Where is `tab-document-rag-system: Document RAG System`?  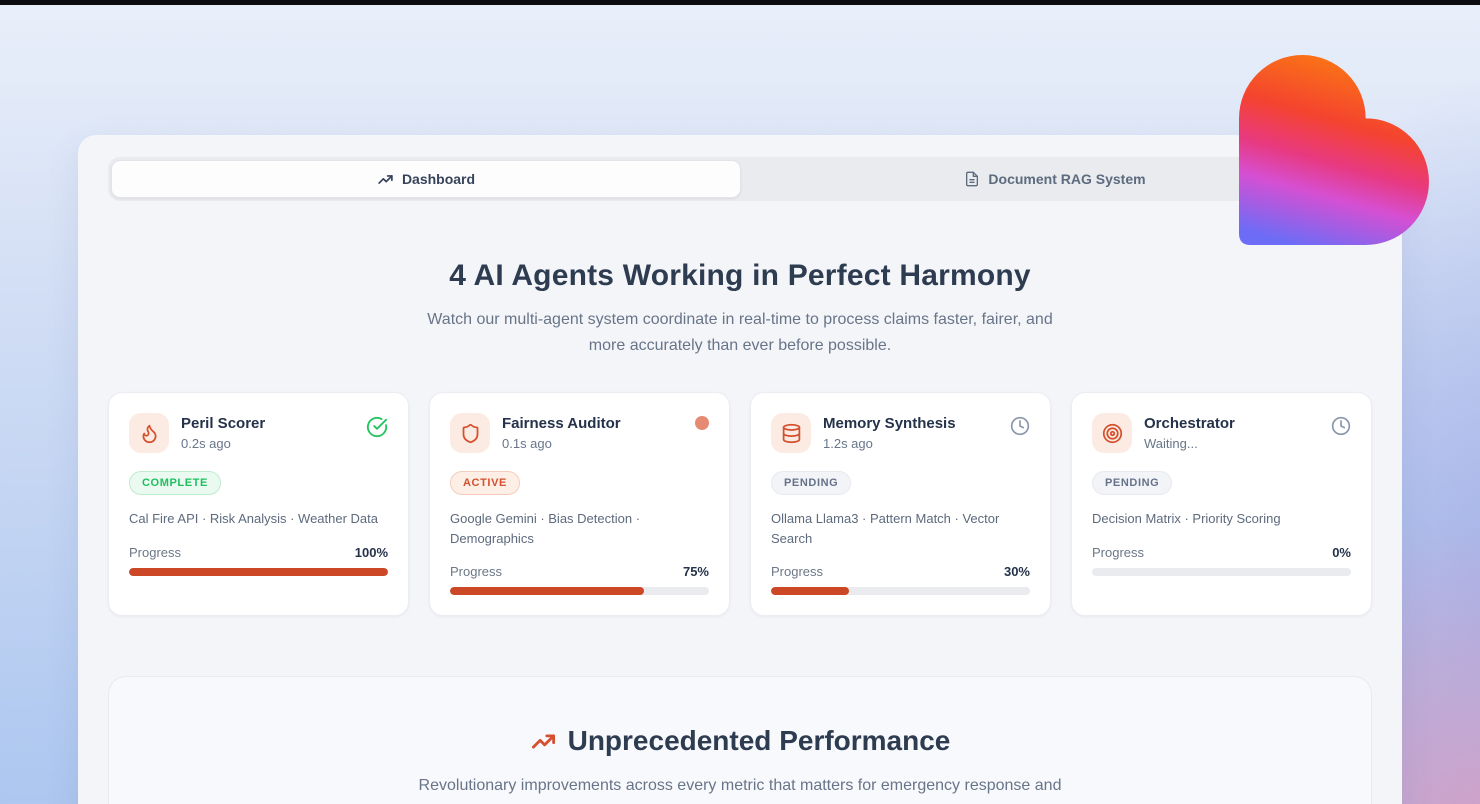 tab-document-rag-system: Document RAG System is located at coordinates (1055, 179).